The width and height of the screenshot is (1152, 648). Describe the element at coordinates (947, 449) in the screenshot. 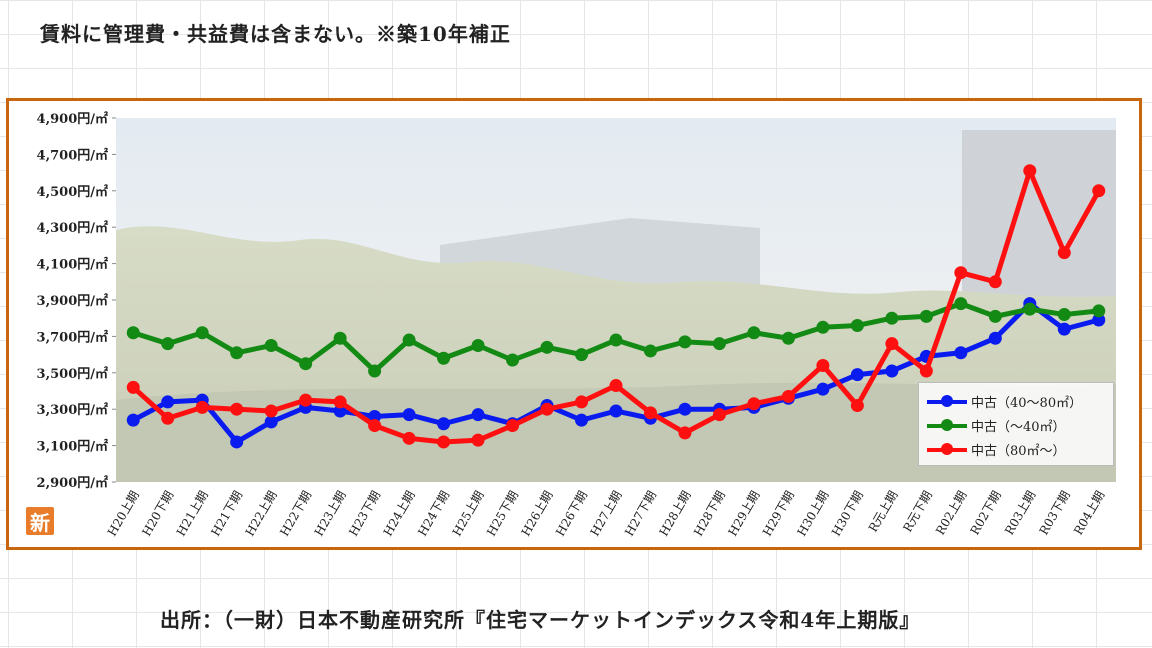

I see `legend-swatch-red` at that location.